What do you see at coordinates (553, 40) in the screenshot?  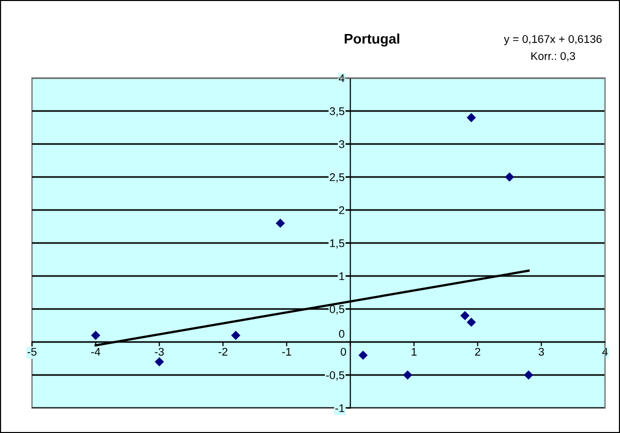 I see `text: y = 0,167x + 0,6136` at bounding box center [553, 40].